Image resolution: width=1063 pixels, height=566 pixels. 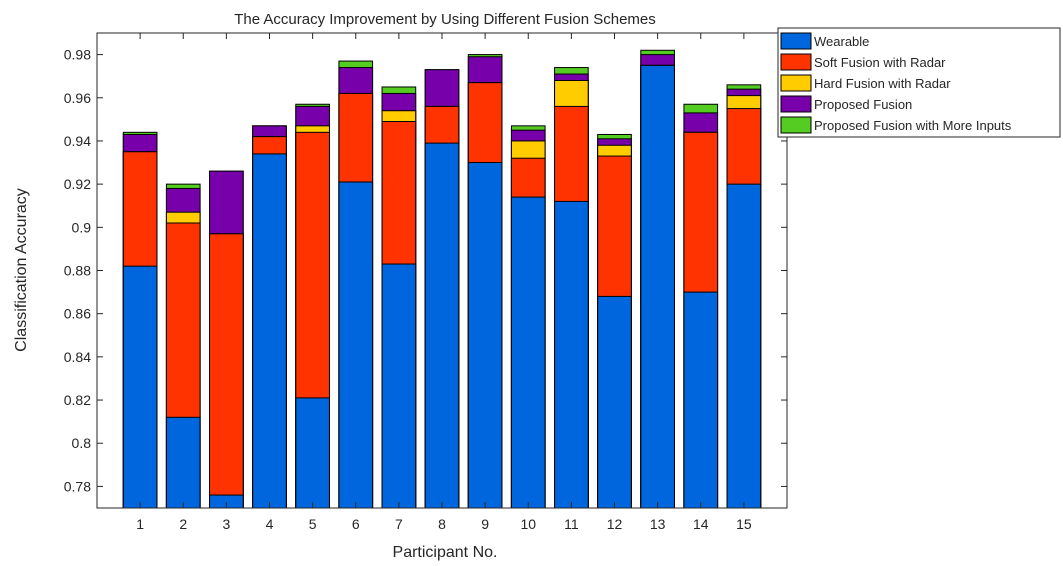 I want to click on y-tick-label: 0.9, so click(x=82, y=227).